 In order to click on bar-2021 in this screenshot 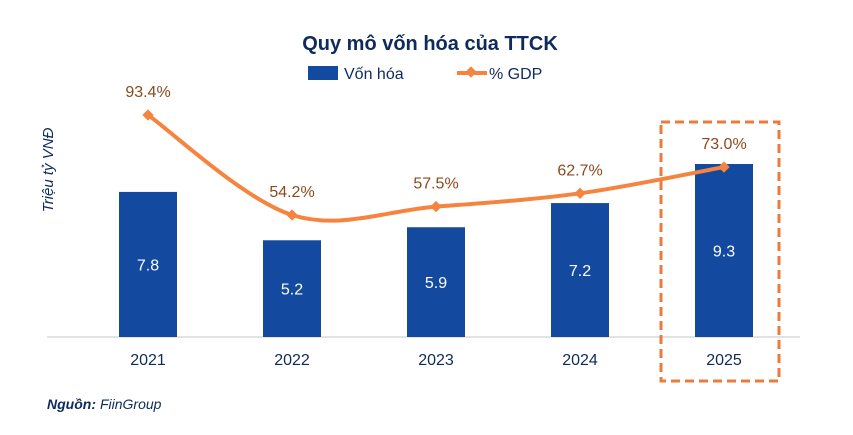, I will do `click(148, 264)`.